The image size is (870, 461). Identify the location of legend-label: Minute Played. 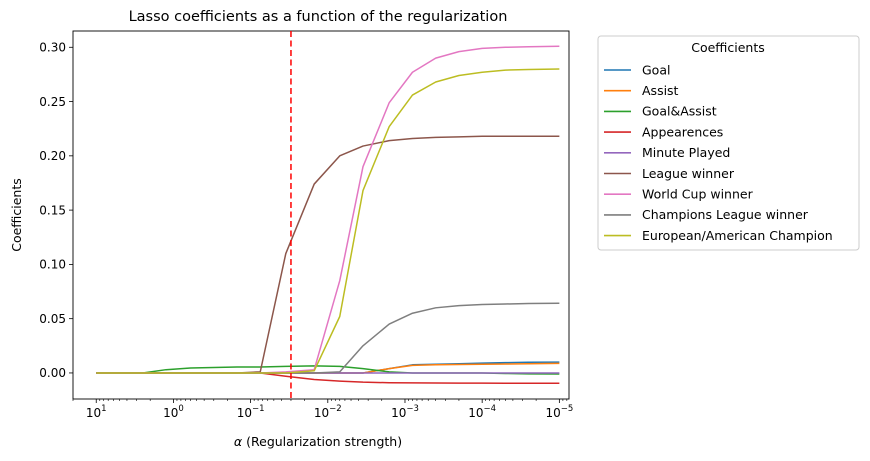
(686, 152).